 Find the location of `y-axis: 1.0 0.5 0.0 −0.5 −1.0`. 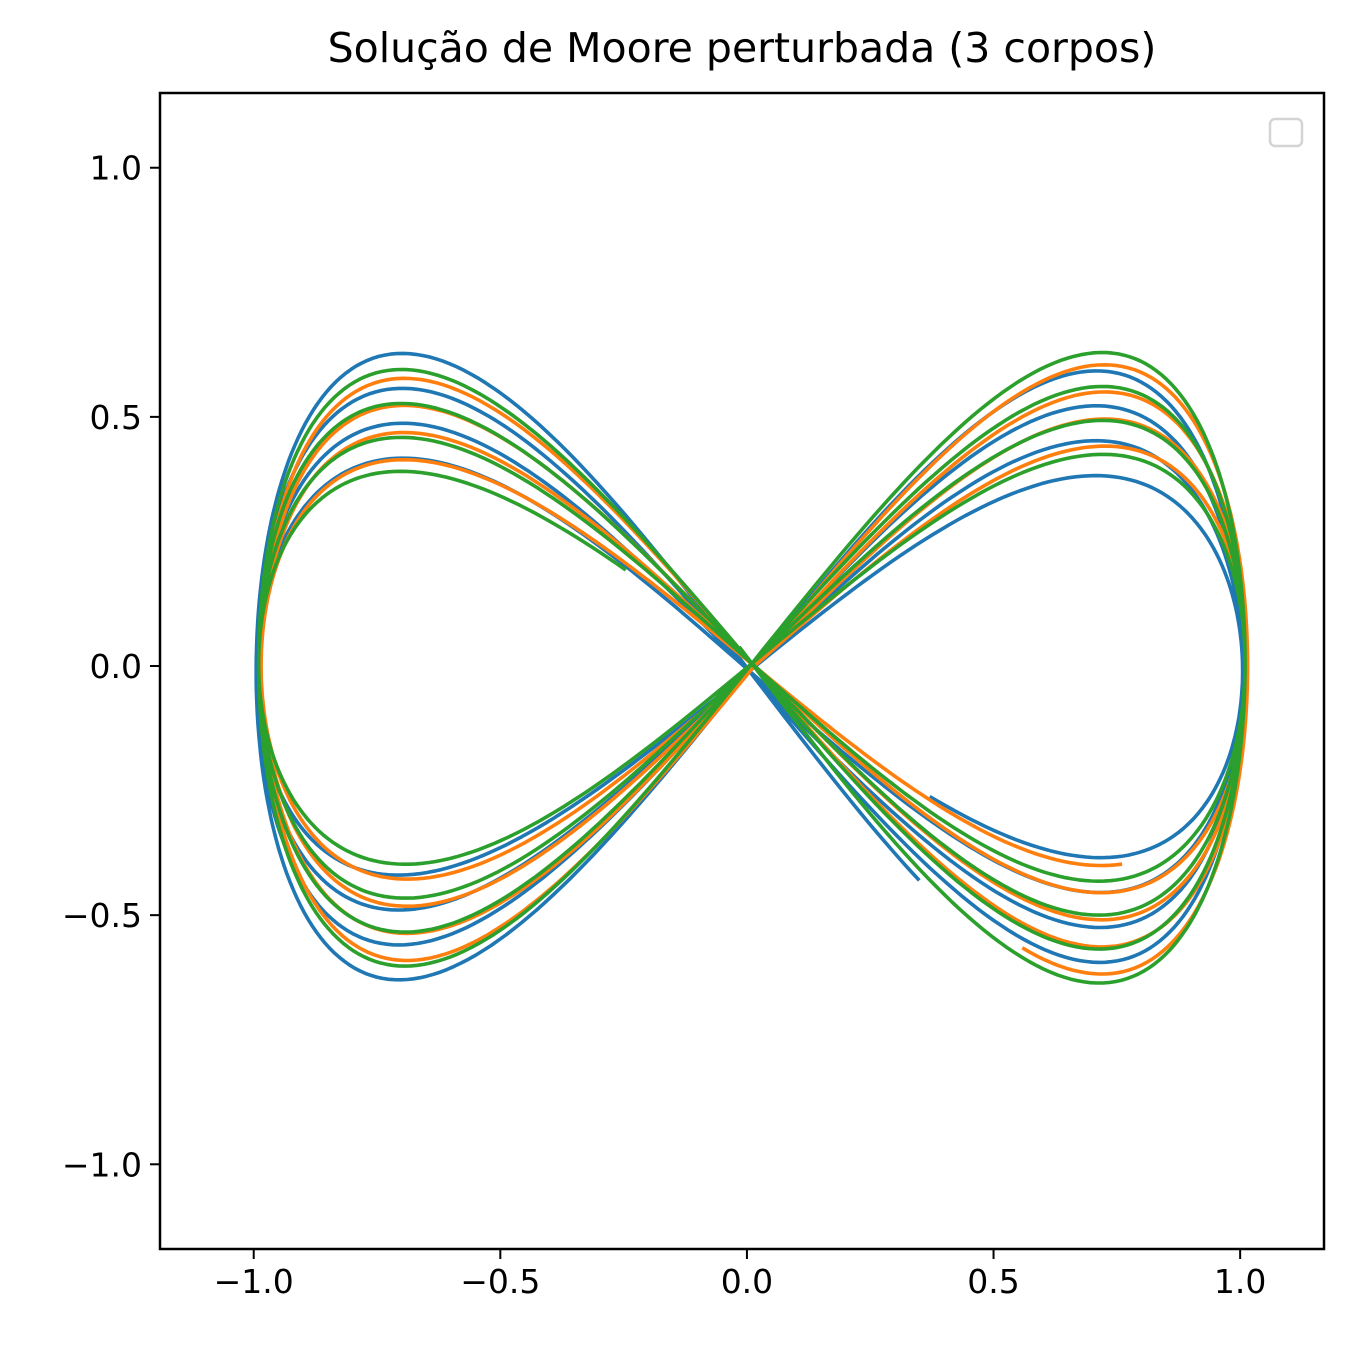

y-axis: 1.0 0.5 0.0 −0.5 −1.0 is located at coordinates (111, 666).